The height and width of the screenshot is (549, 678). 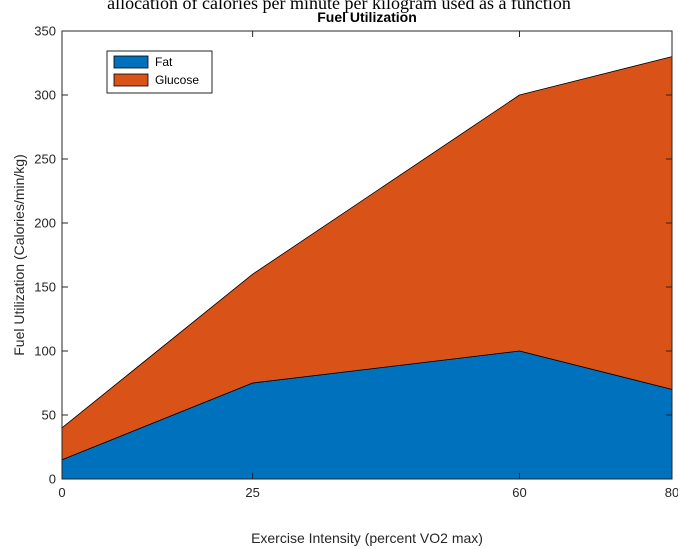 What do you see at coordinates (49, 415) in the screenshot?
I see `y-tick-label: 50` at bounding box center [49, 415].